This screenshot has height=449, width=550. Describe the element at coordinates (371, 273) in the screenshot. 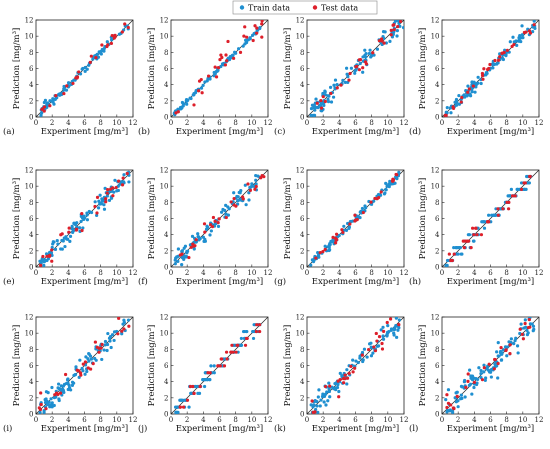

I see `x-tick-label: 8` at that location.